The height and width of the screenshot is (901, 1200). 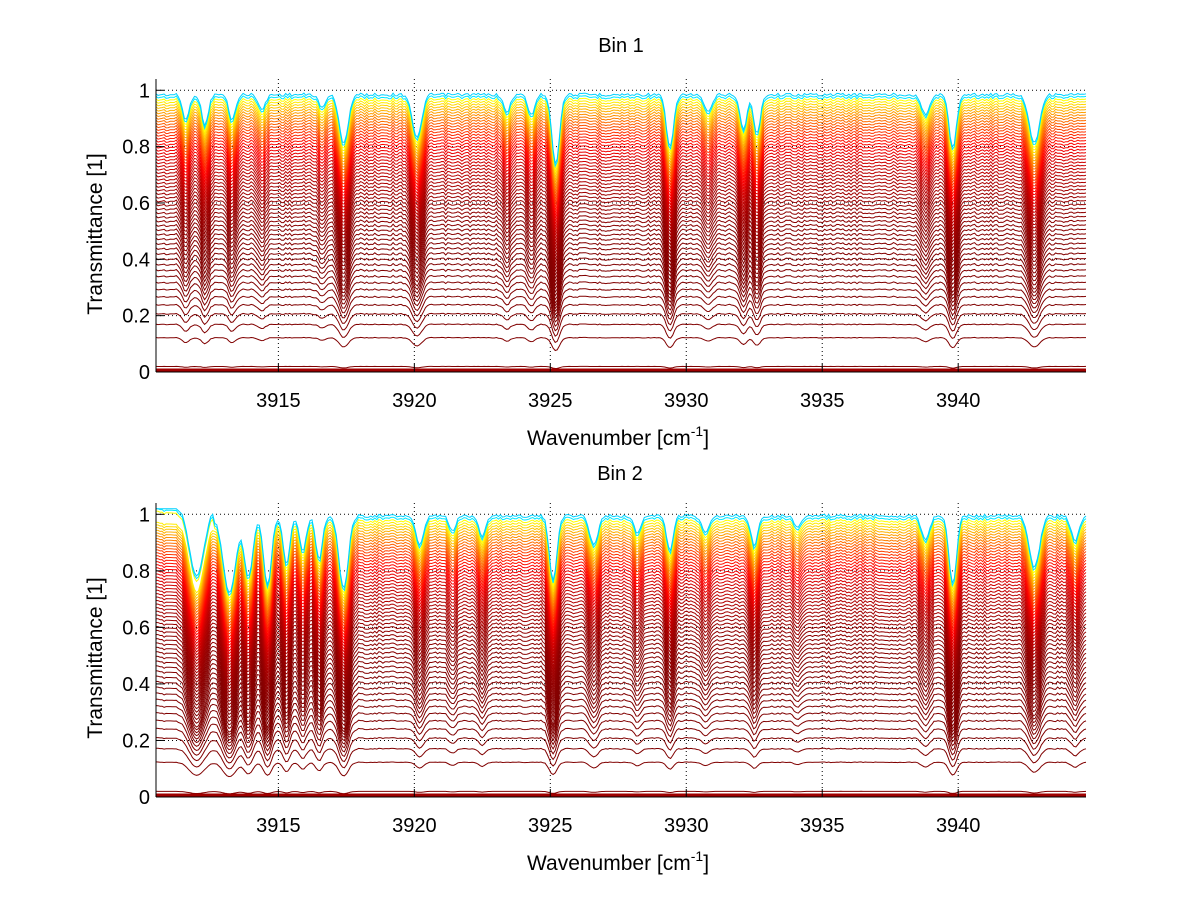 What do you see at coordinates (136, 572) in the screenshot?
I see `y-tick-label: 0.8` at bounding box center [136, 572].